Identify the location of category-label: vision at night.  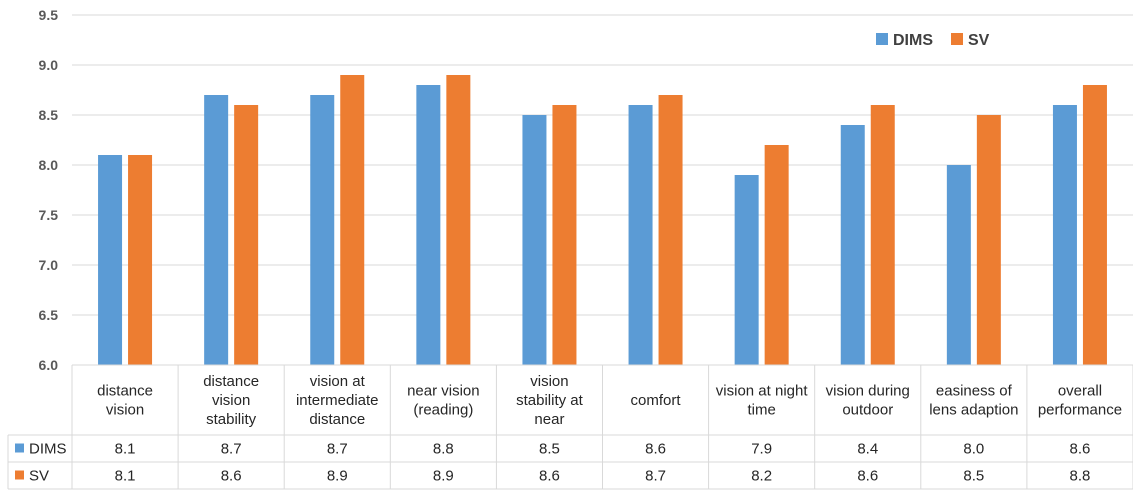
(762, 391).